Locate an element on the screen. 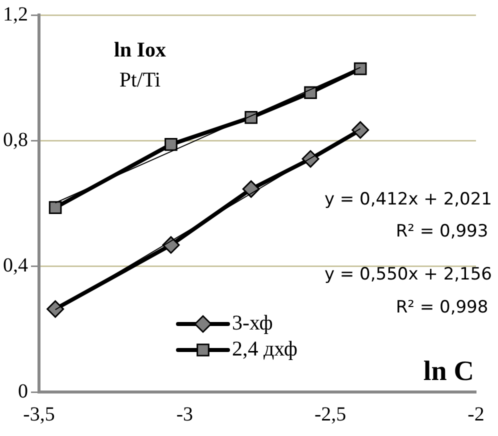 The image size is (498, 436). x-tick-label: -2 is located at coordinates (476, 414).